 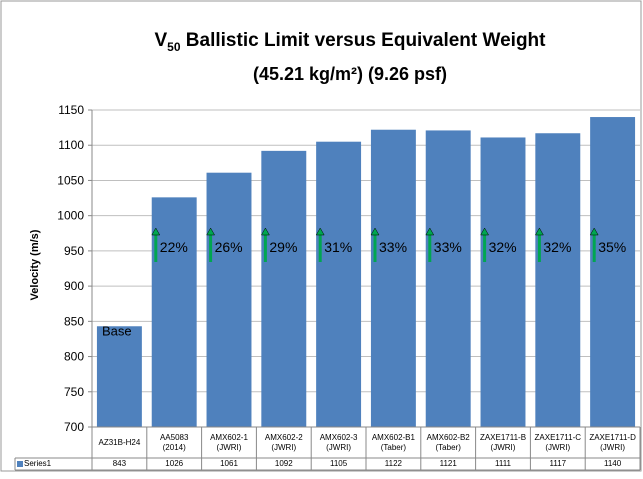 I want to click on x-tick-label: ZAXE1711-D (JWRI), so click(x=612, y=442).